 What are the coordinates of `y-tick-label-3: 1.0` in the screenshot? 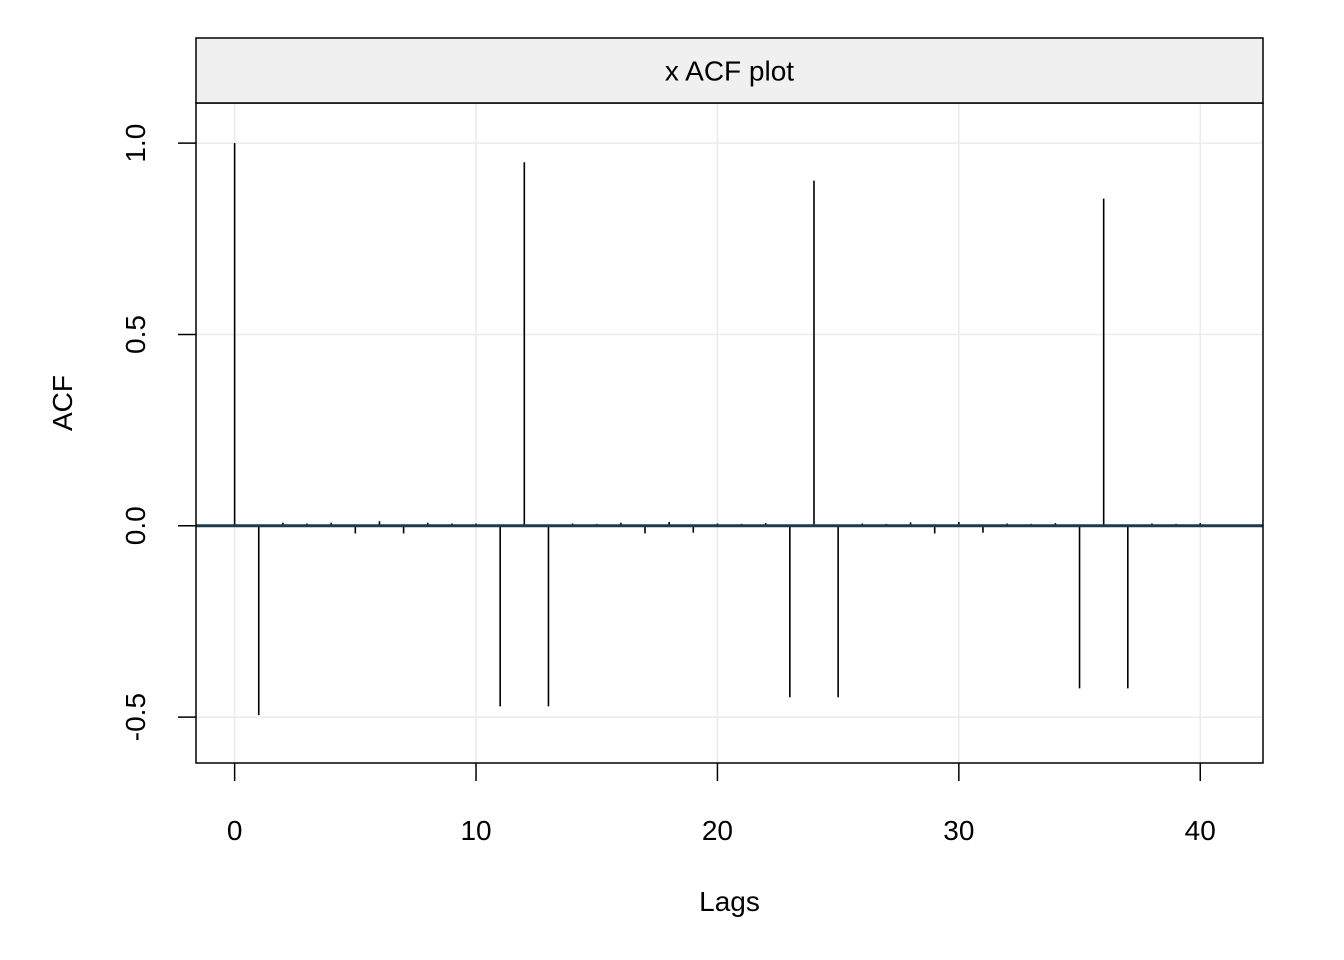 It's located at (135, 143).